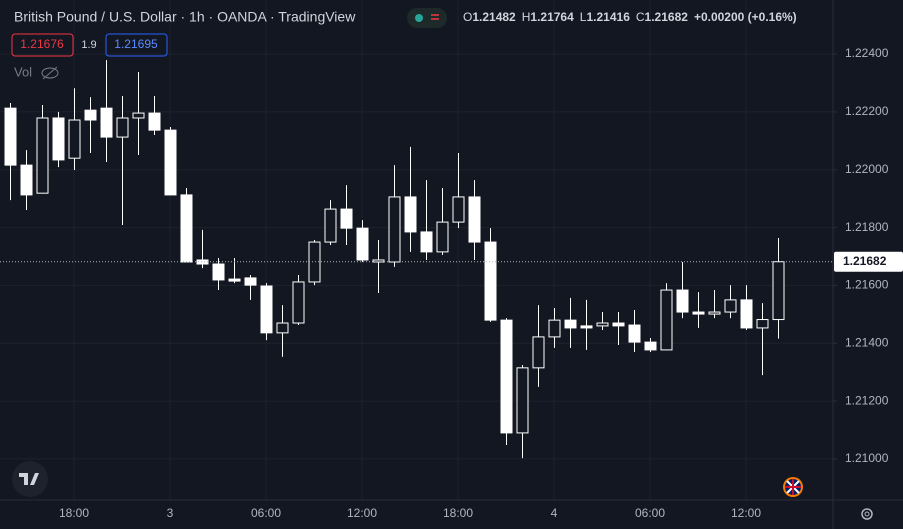 The height and width of the screenshot is (529, 903). I want to click on hide-icon, so click(50, 73).